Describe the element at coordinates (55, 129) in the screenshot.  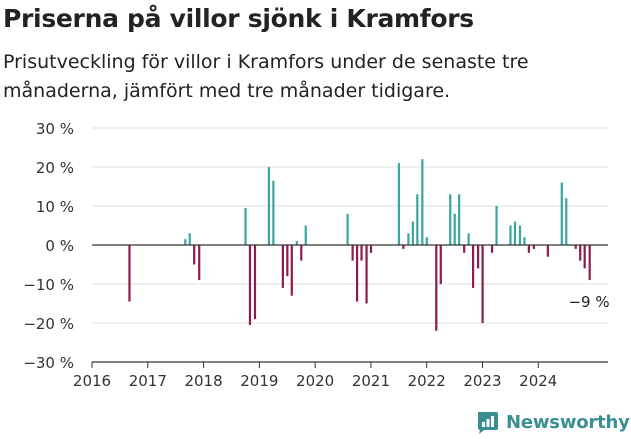
I see `y-tick-label: 30 %` at that location.